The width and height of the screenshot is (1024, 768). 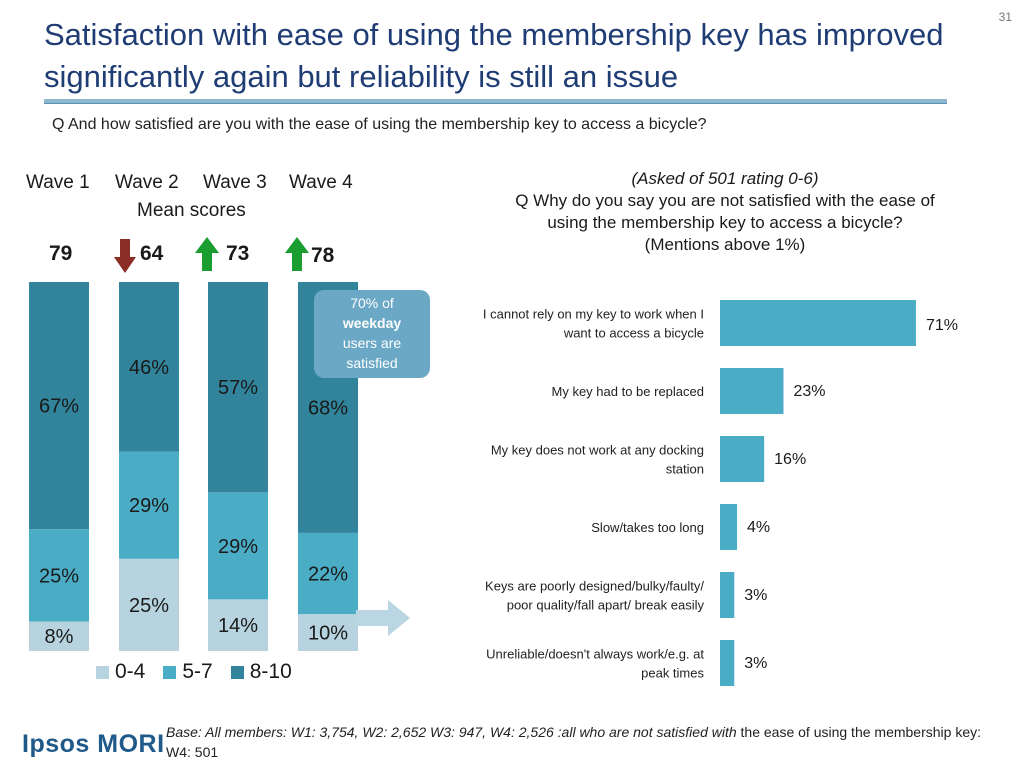 What do you see at coordinates (238, 253) in the screenshot?
I see `mean-score: 73` at bounding box center [238, 253].